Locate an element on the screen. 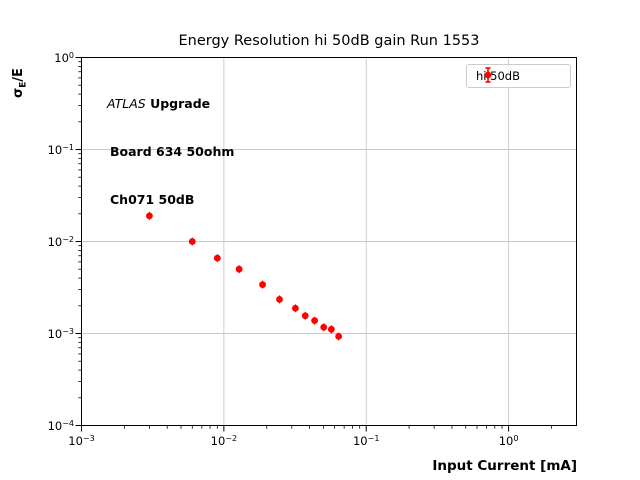 The image size is (640, 480). y-axis-label: σE/E is located at coordinates (20, 83).